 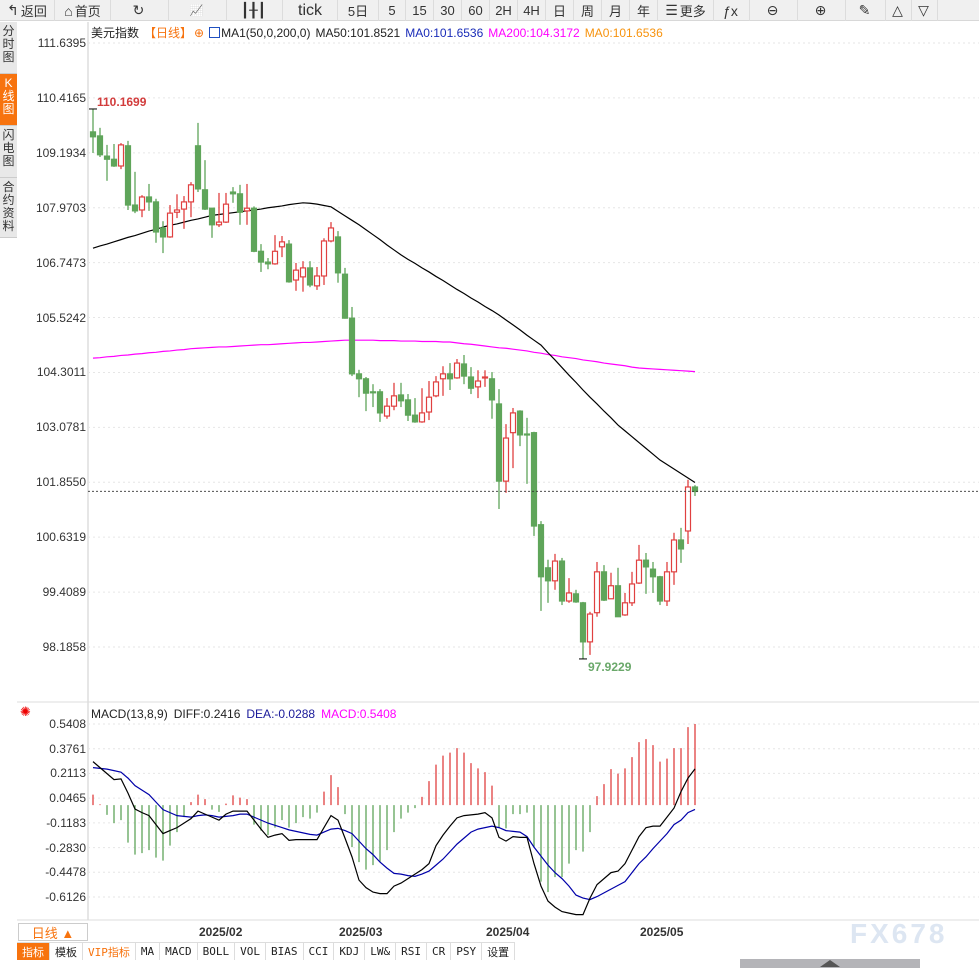 I want to click on toolbar-label: 30, so click(x=447, y=10).